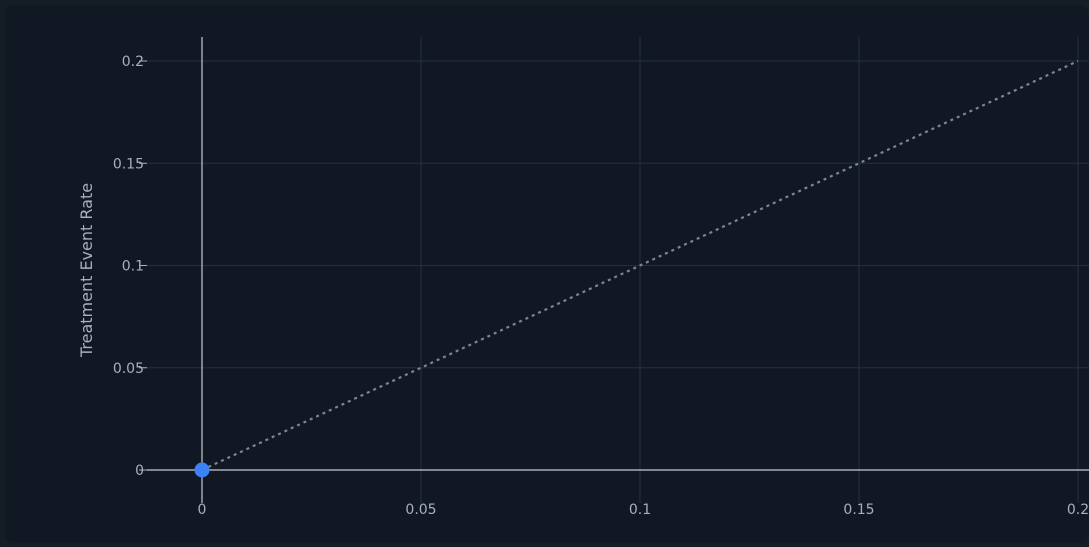 This screenshot has height=547, width=1089. I want to click on data-point, so click(202, 470).